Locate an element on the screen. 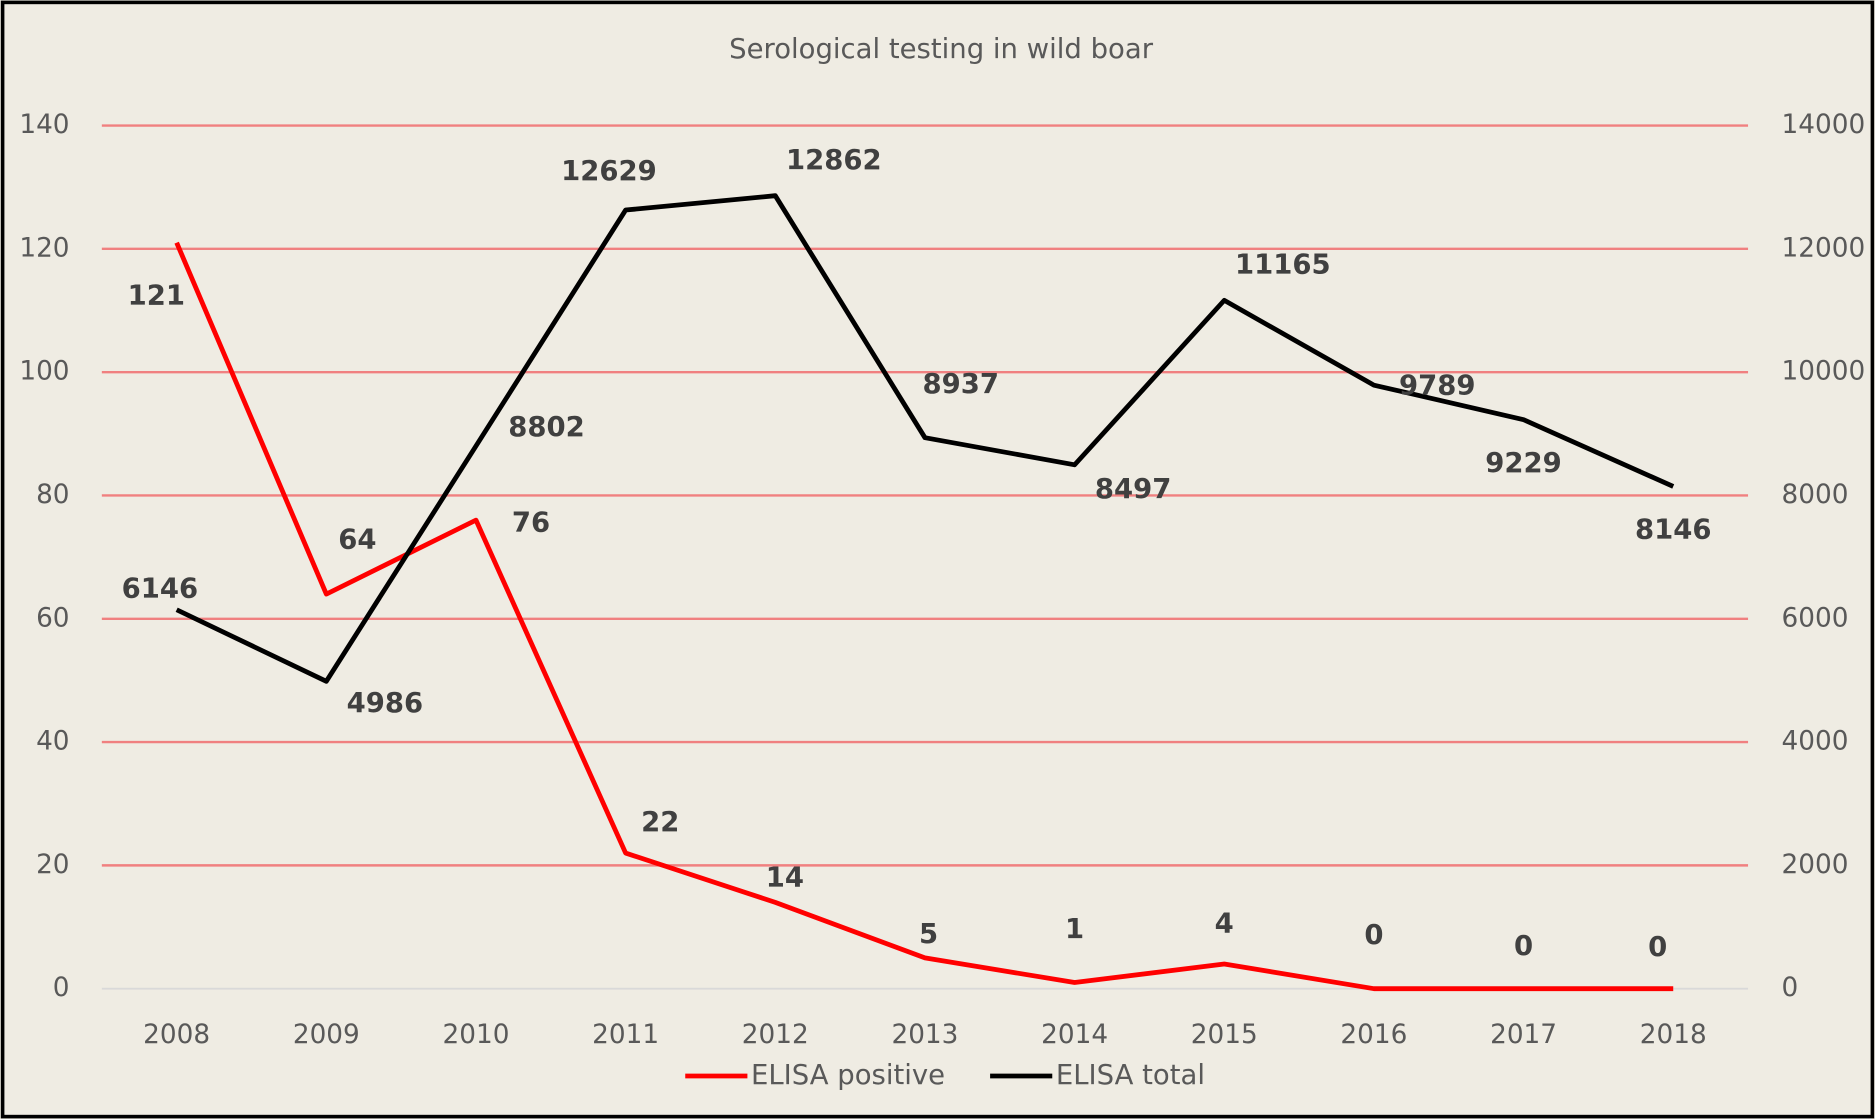  y-tick-label: 40 is located at coordinates (52, 742).